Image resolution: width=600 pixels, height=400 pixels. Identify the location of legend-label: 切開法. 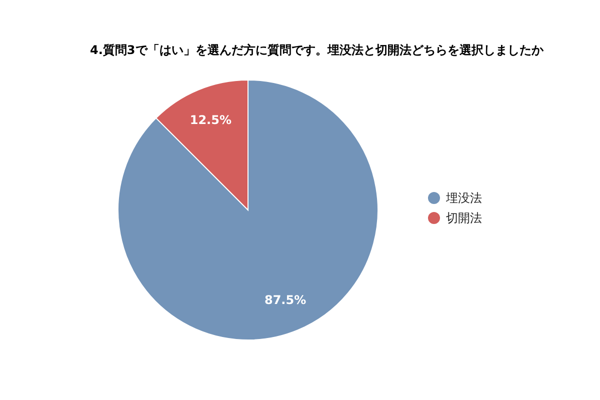
(464, 218).